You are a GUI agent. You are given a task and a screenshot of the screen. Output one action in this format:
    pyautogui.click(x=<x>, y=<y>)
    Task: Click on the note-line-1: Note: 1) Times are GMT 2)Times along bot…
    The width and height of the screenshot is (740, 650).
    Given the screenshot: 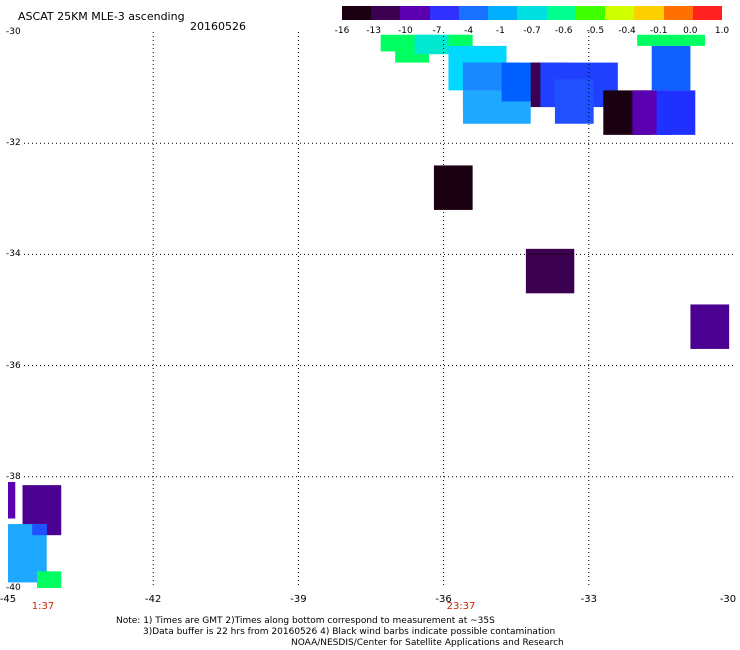 What is the action you would take?
    pyautogui.click(x=305, y=621)
    